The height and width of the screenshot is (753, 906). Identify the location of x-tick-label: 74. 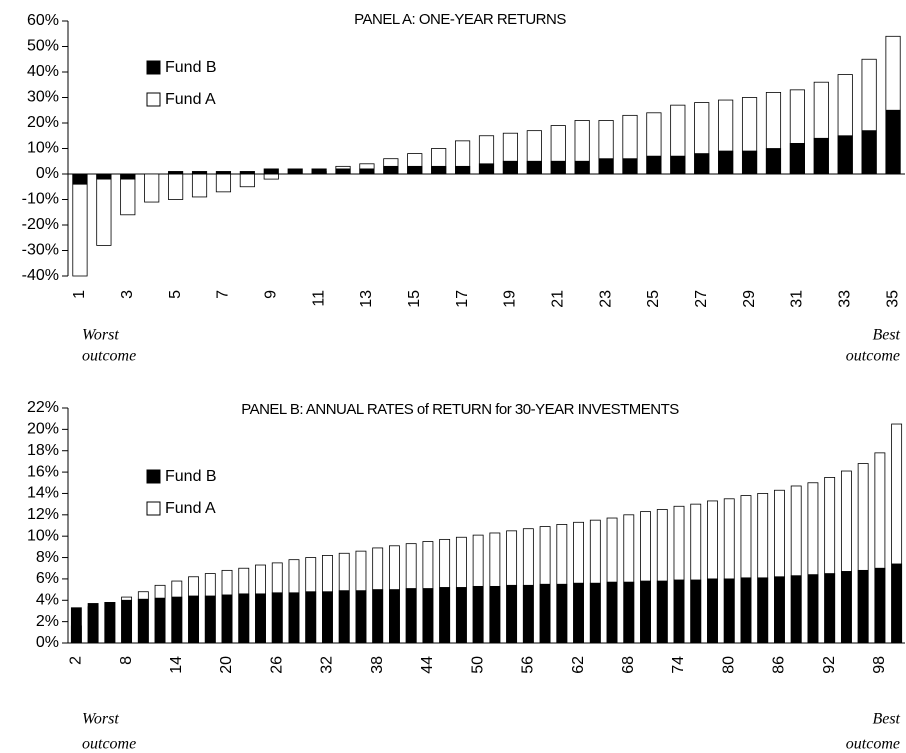
(678, 665).